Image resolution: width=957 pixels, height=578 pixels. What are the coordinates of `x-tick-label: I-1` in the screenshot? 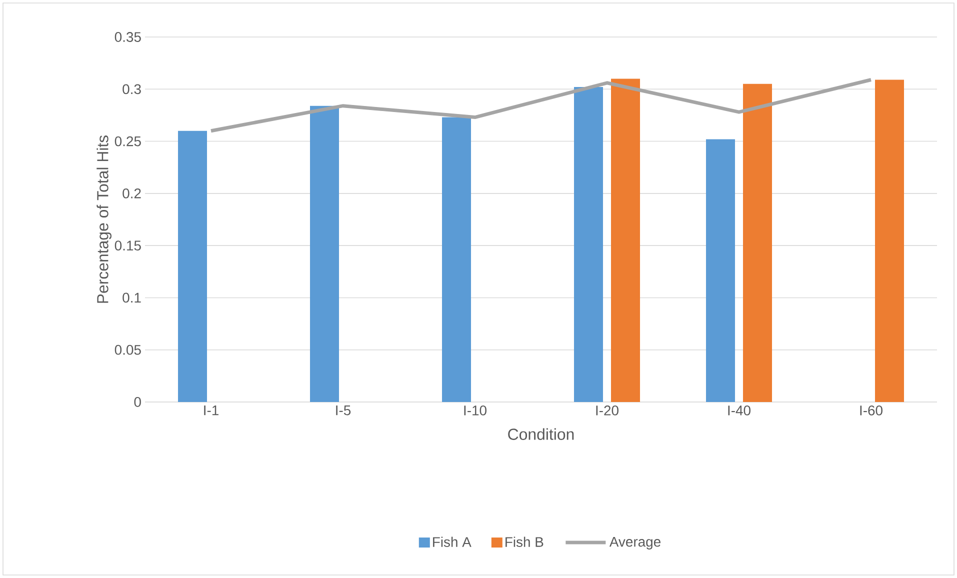 It's located at (211, 411).